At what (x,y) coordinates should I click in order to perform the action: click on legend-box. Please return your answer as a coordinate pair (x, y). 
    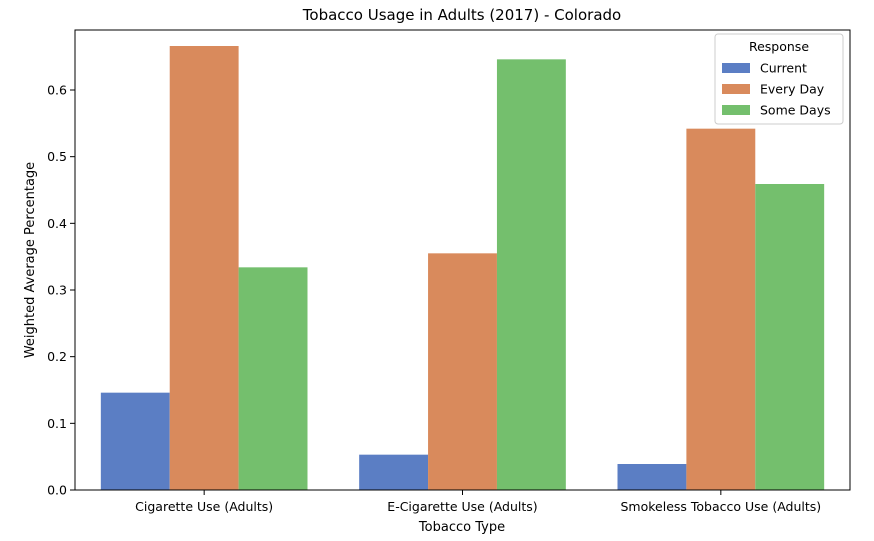
    Looking at the image, I should click on (779, 79).